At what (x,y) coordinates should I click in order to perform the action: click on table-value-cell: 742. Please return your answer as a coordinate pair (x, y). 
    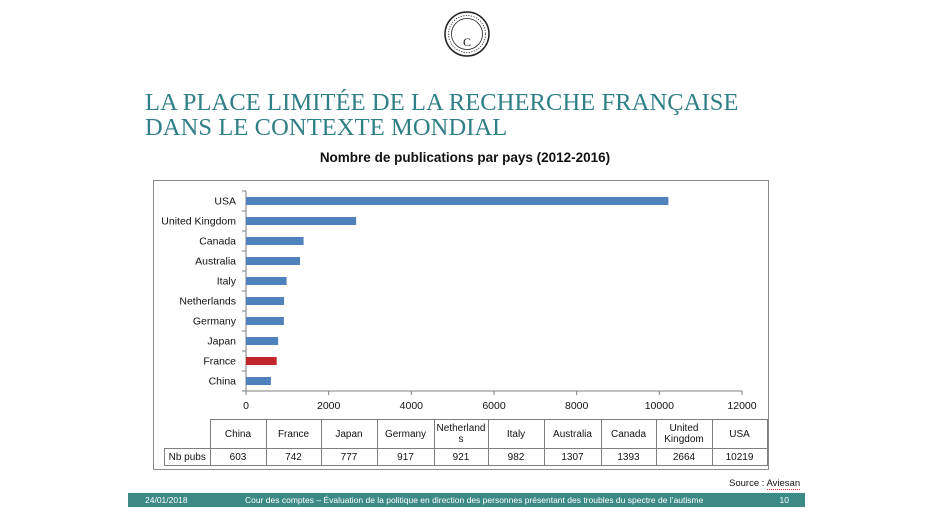
    Looking at the image, I should click on (293, 457).